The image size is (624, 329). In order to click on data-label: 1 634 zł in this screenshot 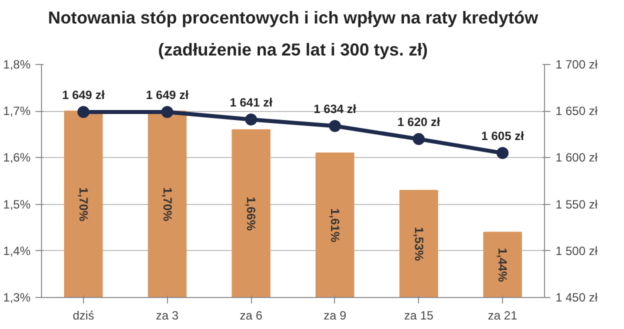, I will do `click(335, 109)`.